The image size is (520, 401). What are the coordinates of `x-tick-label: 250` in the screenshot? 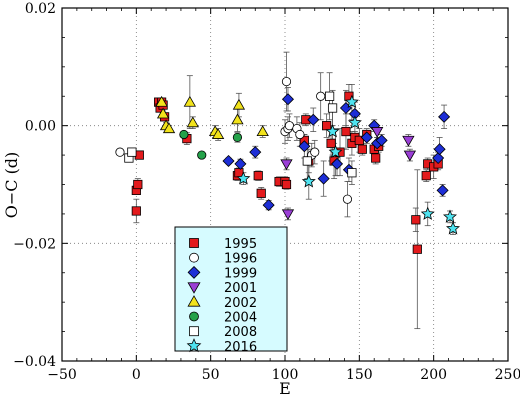 It's located at (507, 375).